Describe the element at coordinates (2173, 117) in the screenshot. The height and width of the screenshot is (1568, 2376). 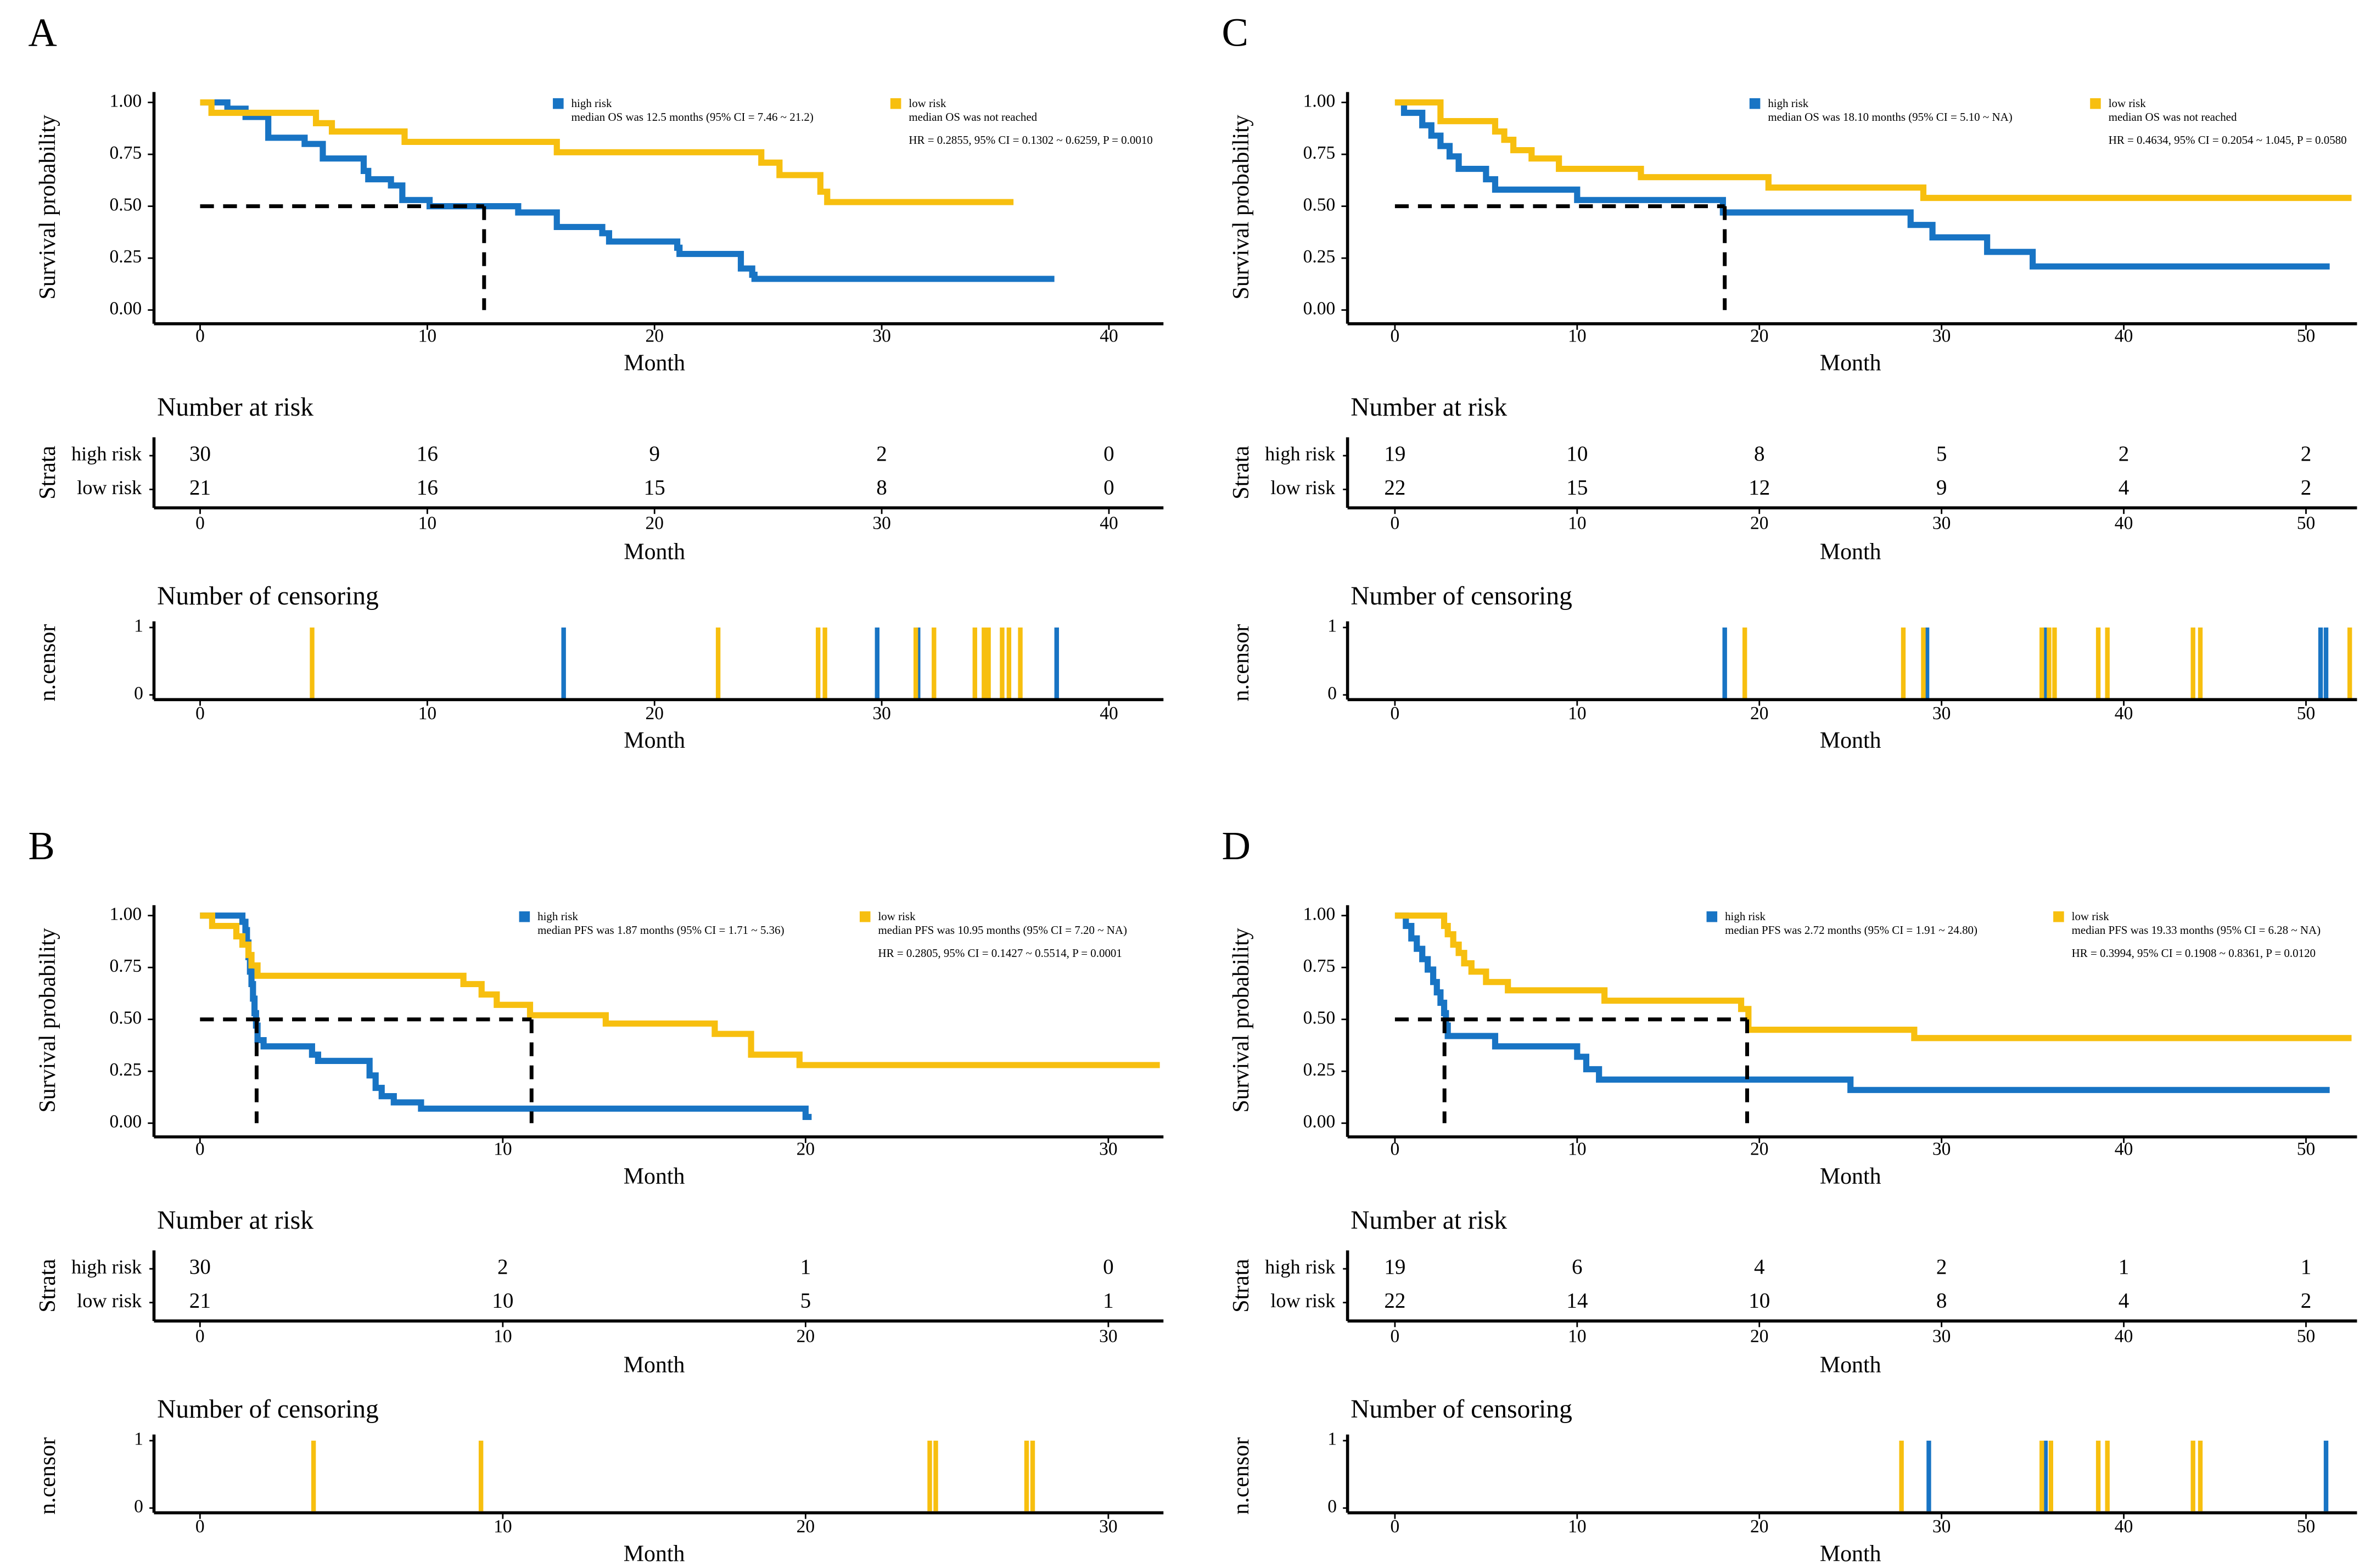
I see `legend-note: median OS was not reached` at that location.